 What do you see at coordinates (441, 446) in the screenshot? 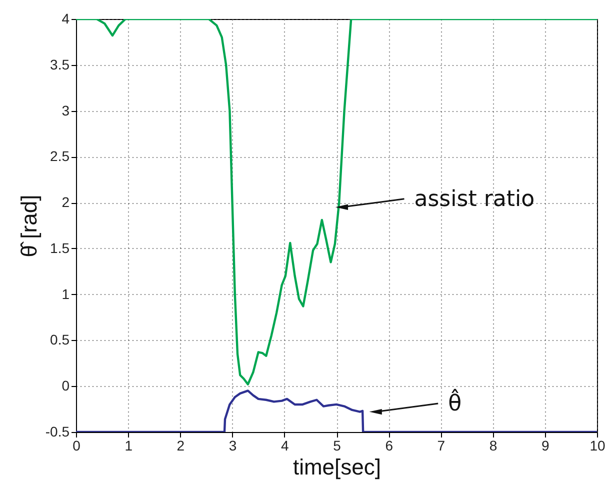
I see `x-tick-label: 7` at bounding box center [441, 446].